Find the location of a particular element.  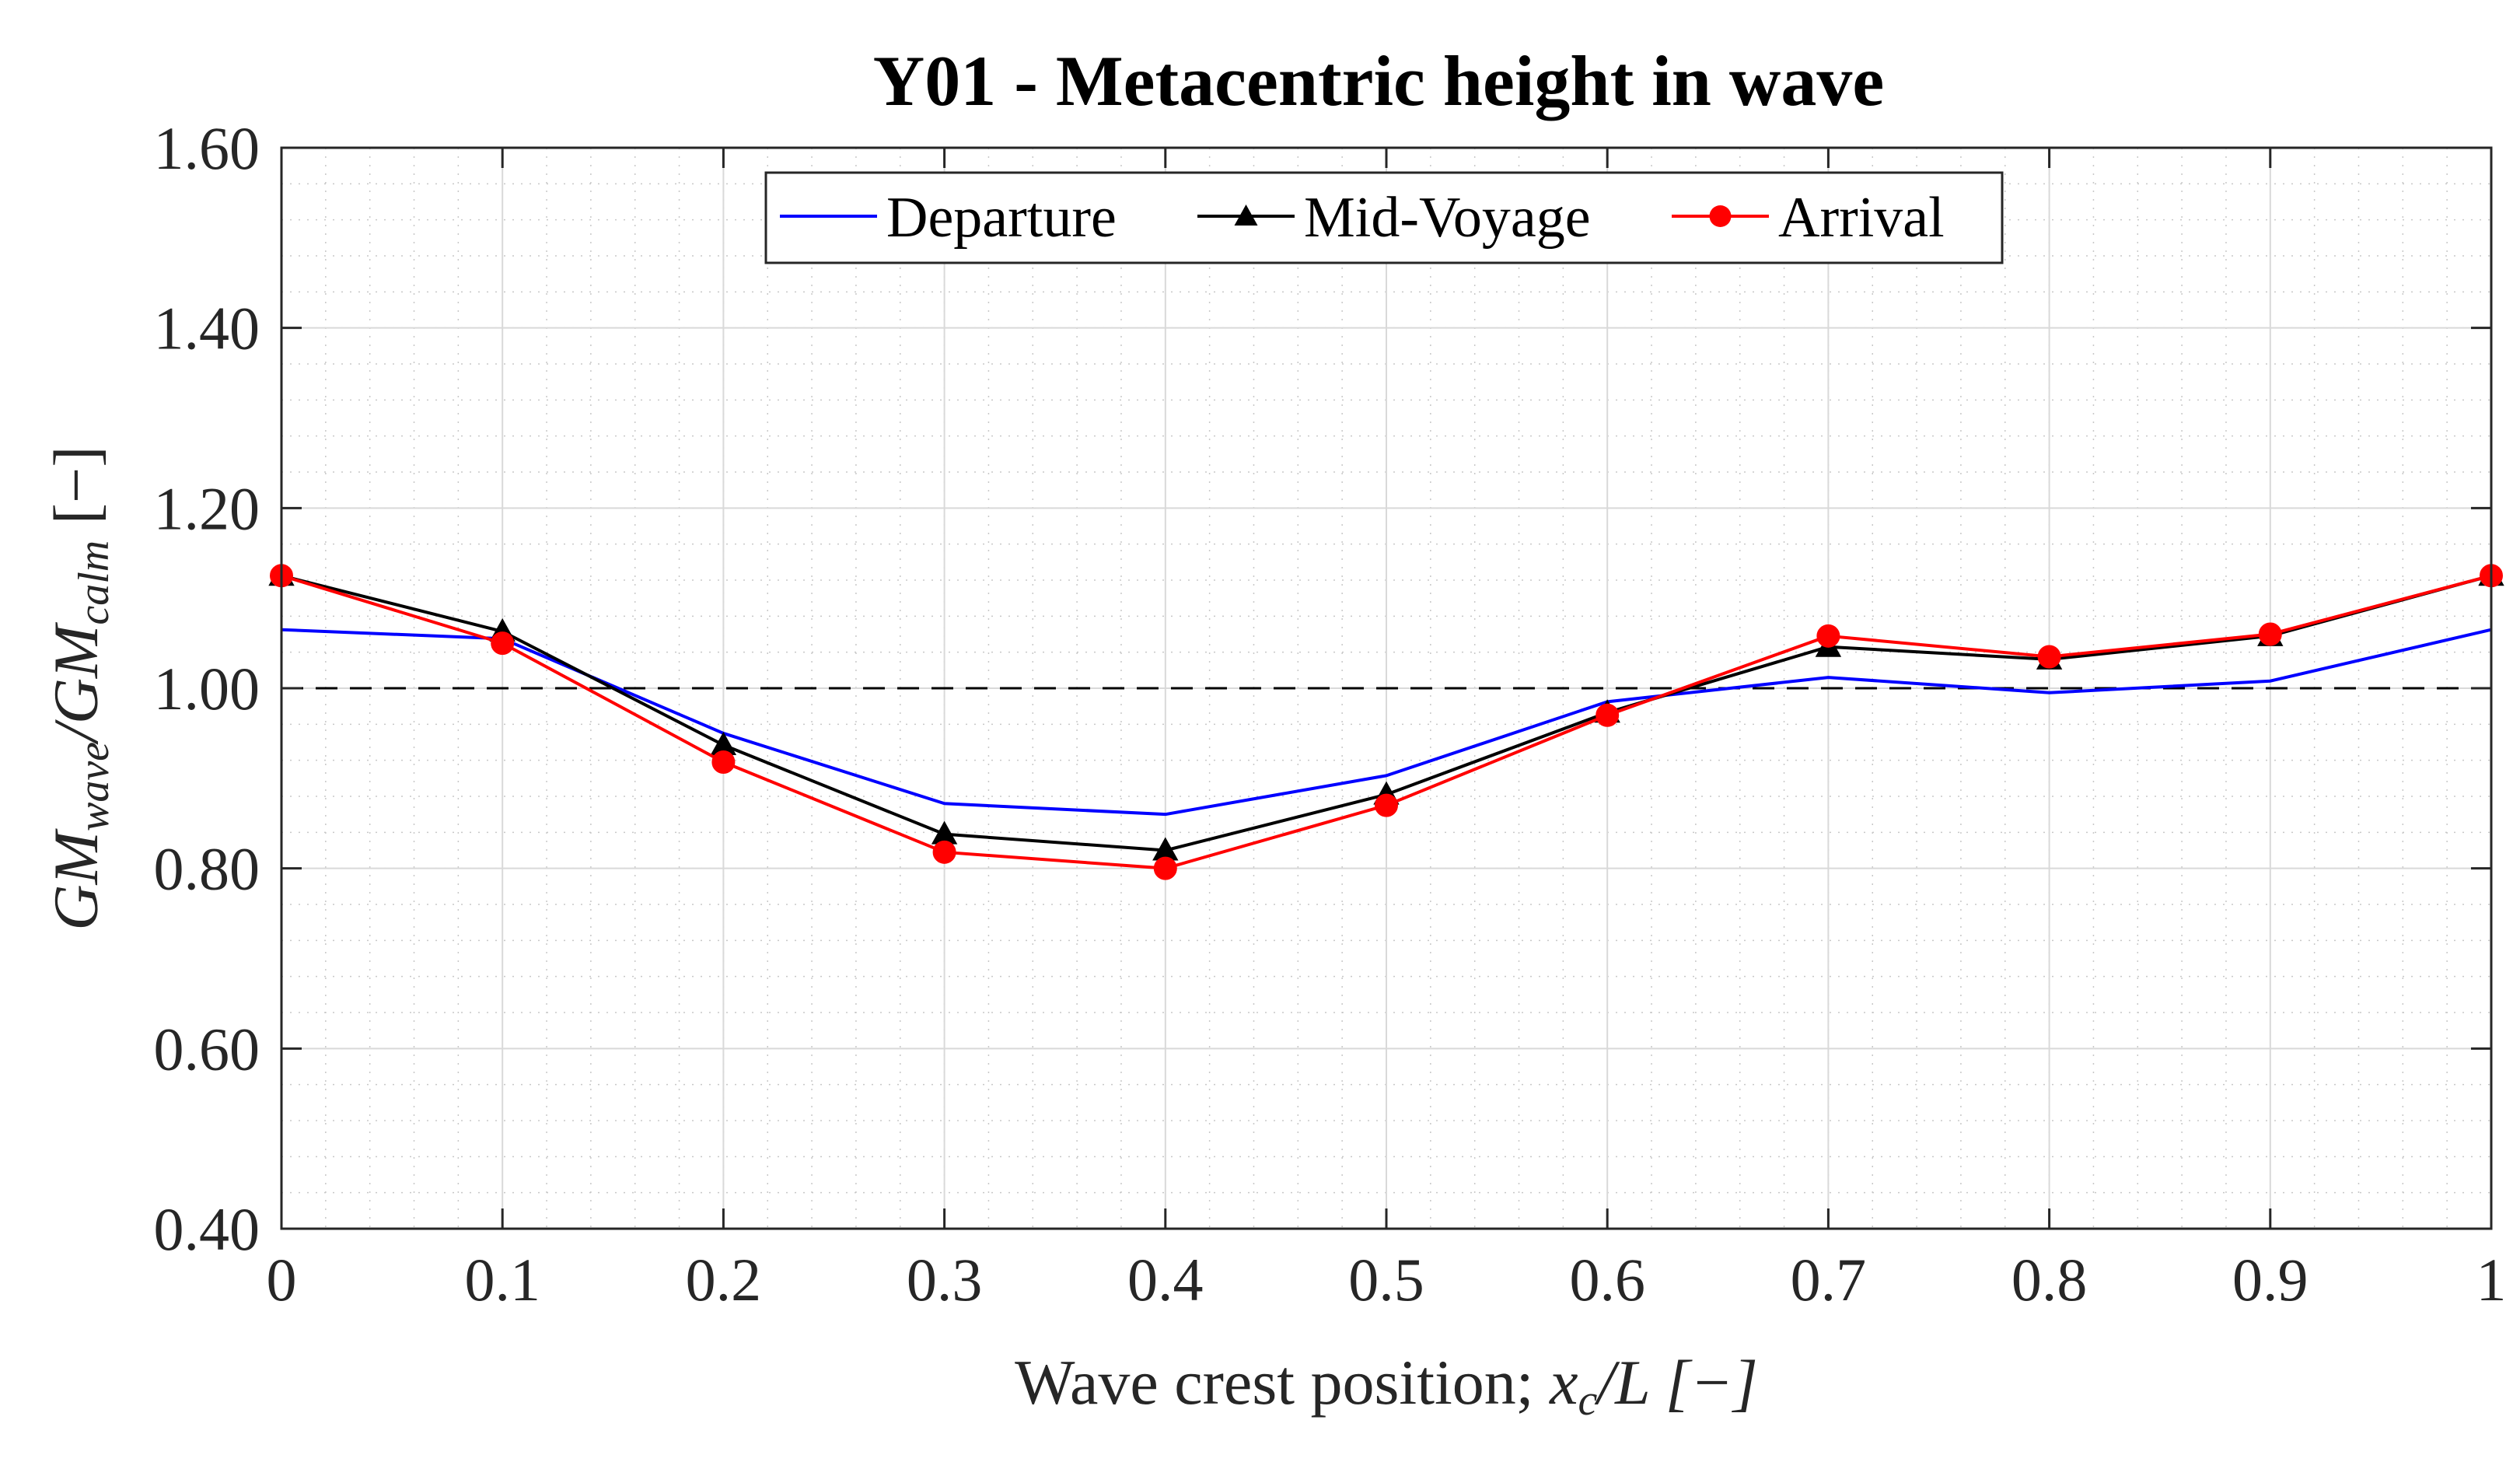

legend-item-mid-voyage: Mid-Voyage is located at coordinates (1394, 218).